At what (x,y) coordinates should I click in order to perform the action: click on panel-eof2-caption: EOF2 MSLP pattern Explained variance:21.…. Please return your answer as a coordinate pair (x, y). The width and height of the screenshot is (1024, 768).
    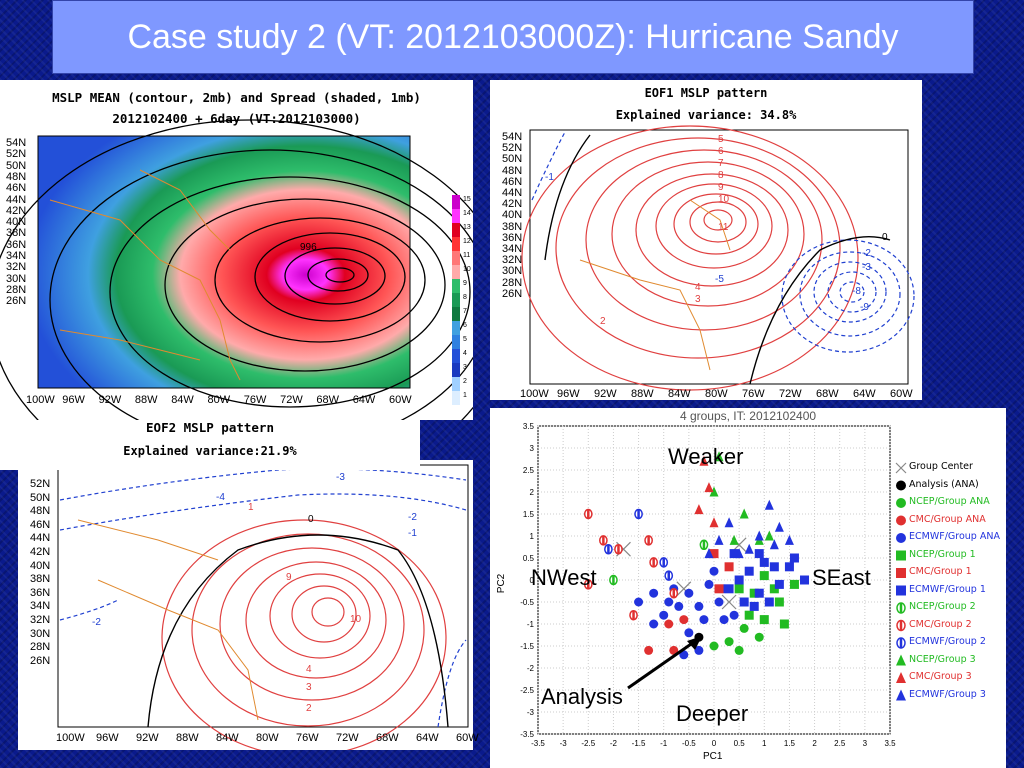
    Looking at the image, I should click on (210, 445).